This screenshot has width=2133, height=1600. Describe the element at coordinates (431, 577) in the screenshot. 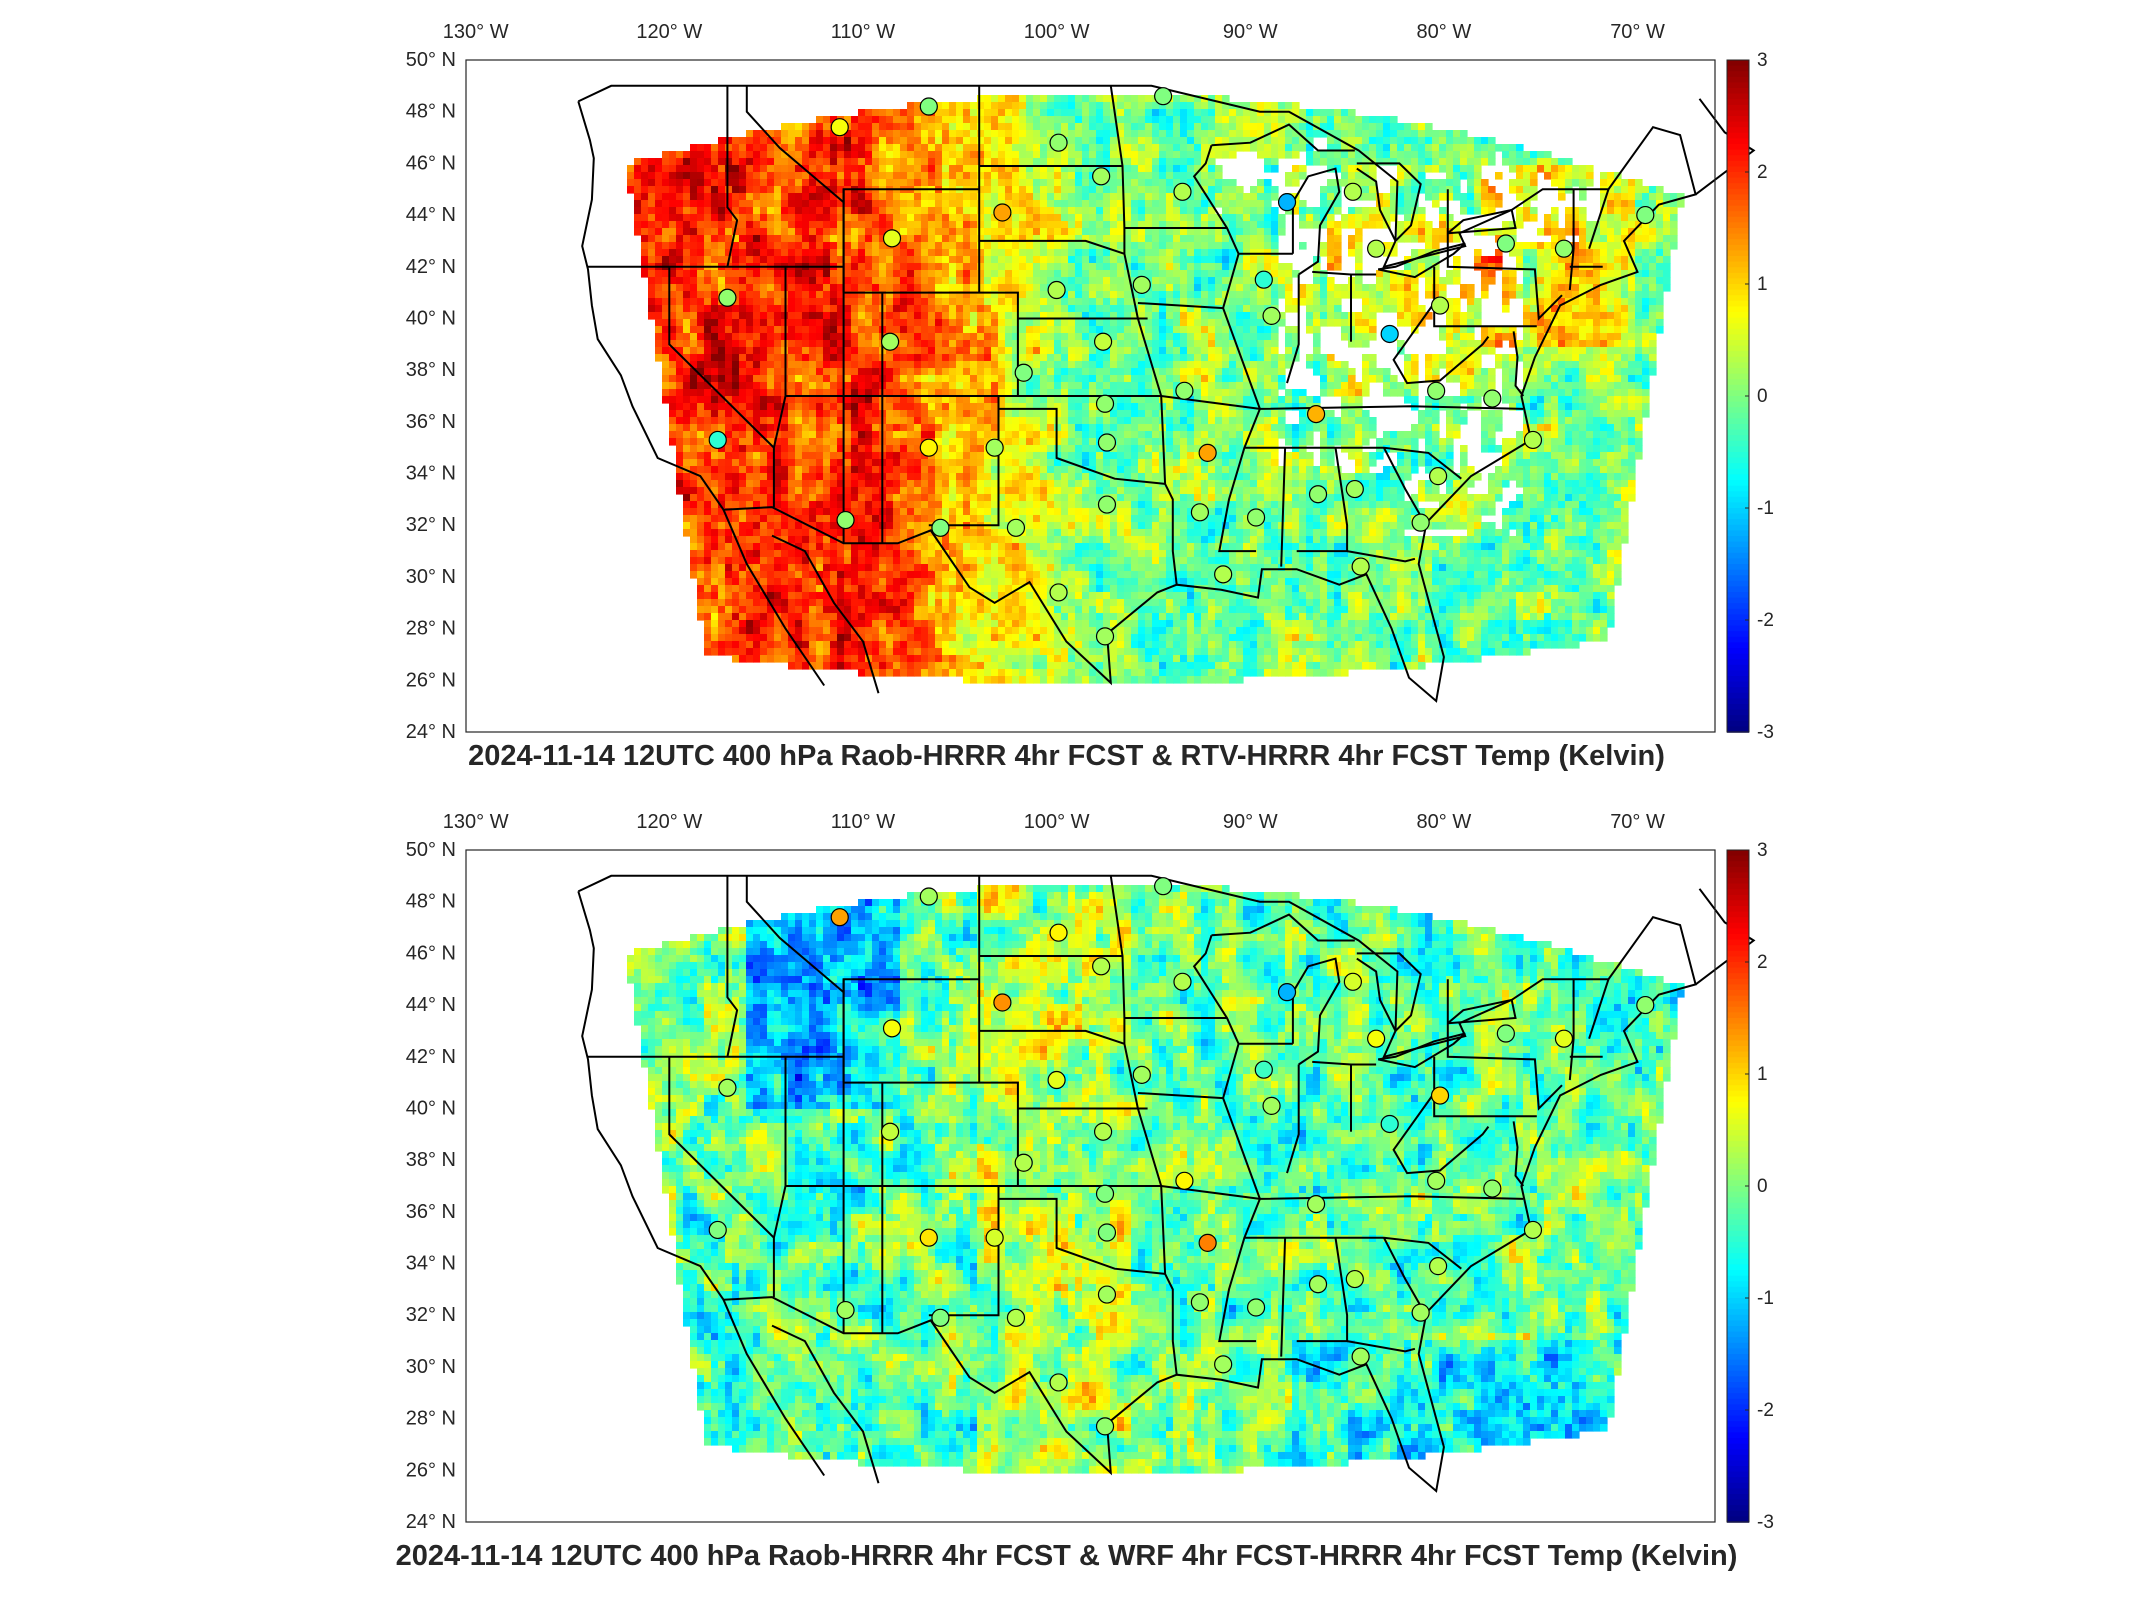

I see `latitude-tick-label: 30° N` at that location.